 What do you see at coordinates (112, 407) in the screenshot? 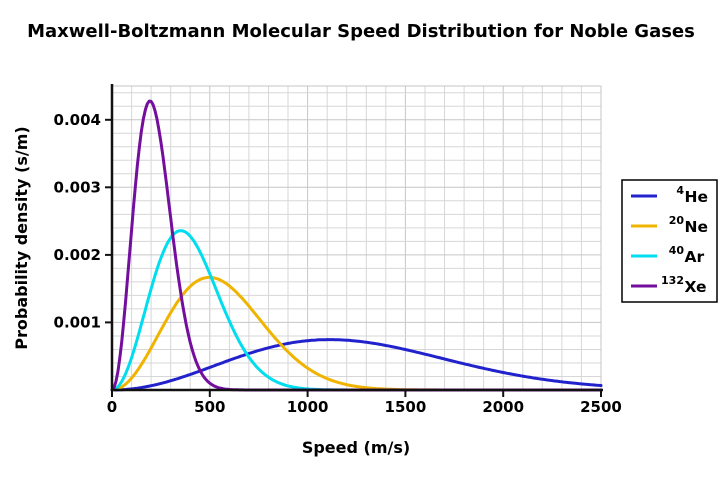
I see `x-tick-label: 0` at bounding box center [112, 407].